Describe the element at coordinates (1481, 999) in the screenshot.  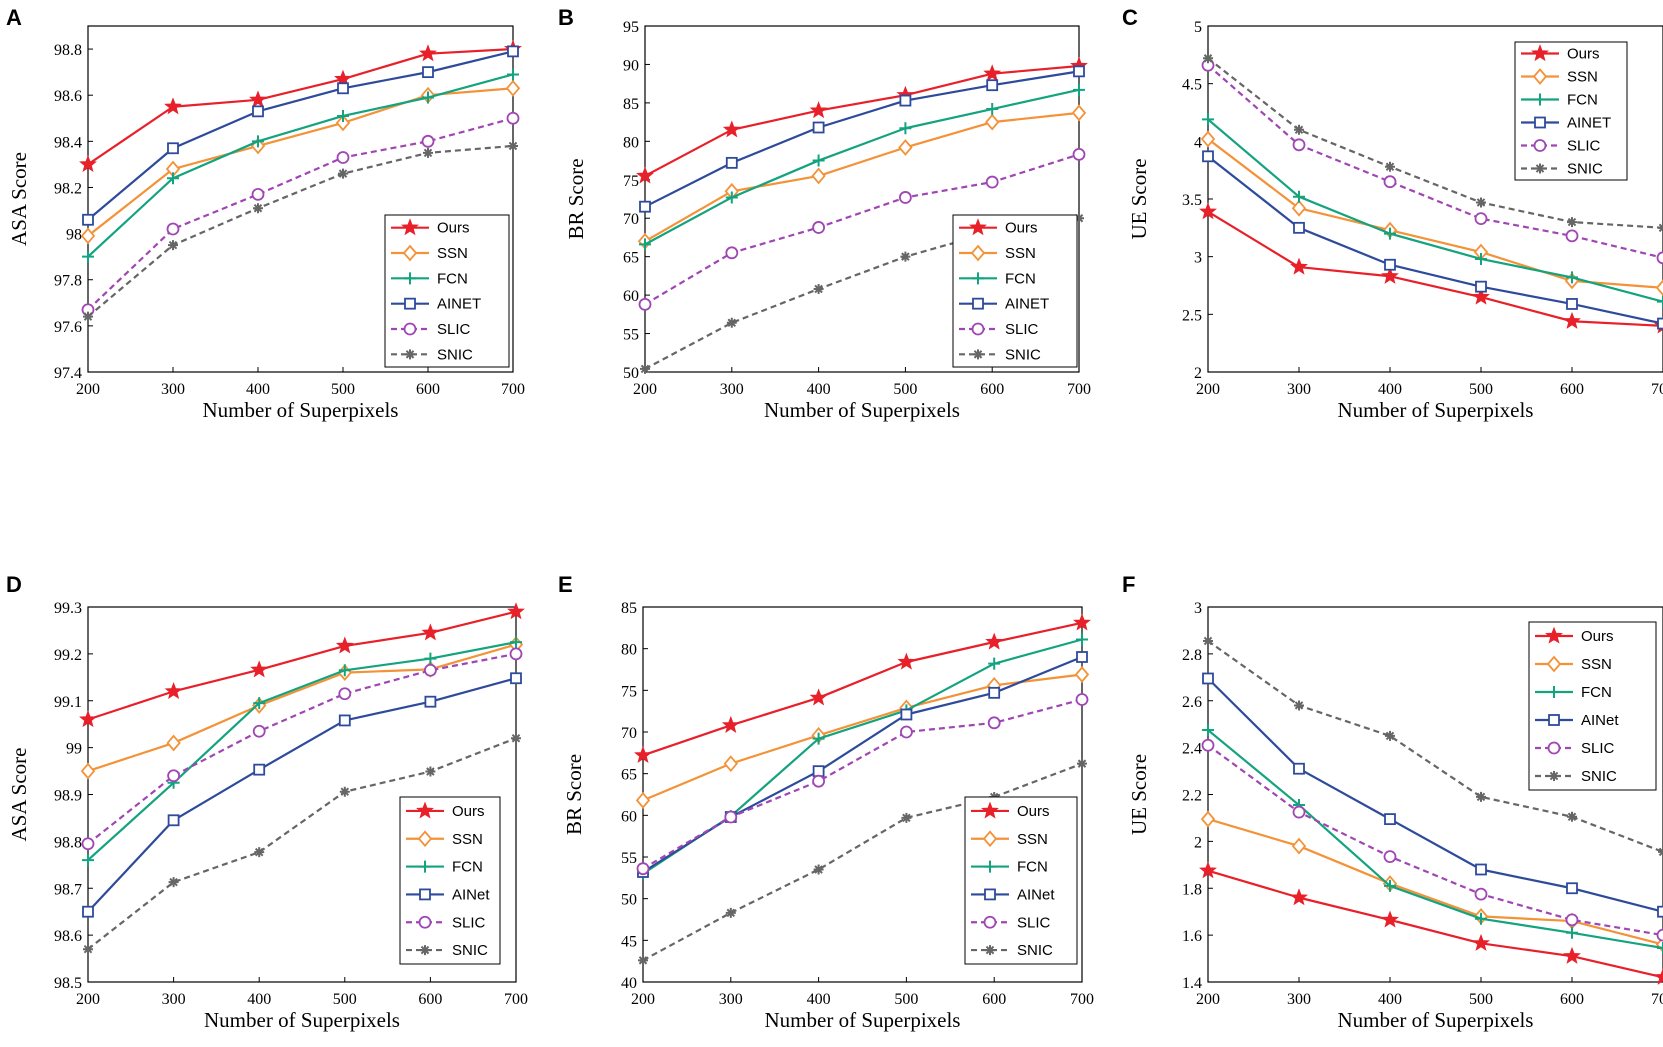
I see `x-tick-label: 500` at that location.